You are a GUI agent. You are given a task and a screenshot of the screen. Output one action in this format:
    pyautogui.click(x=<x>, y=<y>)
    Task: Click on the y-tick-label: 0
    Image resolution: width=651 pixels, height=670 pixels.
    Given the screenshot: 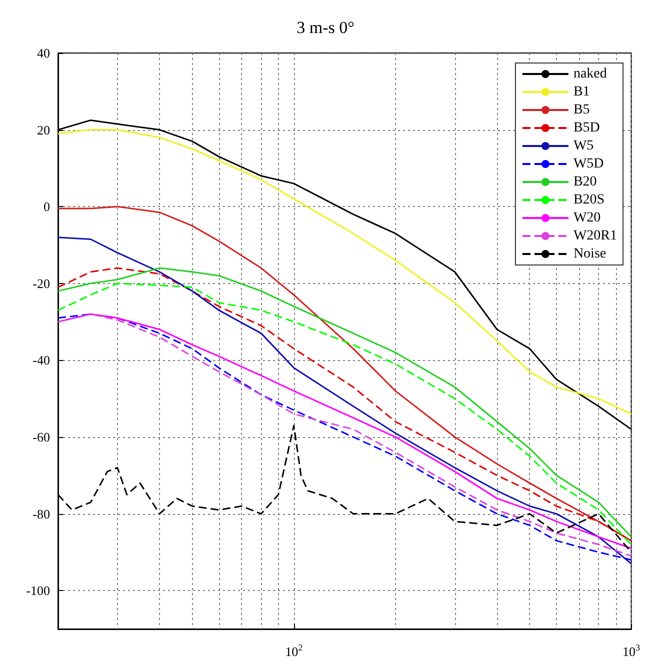 What is the action you would take?
    pyautogui.click(x=47, y=206)
    